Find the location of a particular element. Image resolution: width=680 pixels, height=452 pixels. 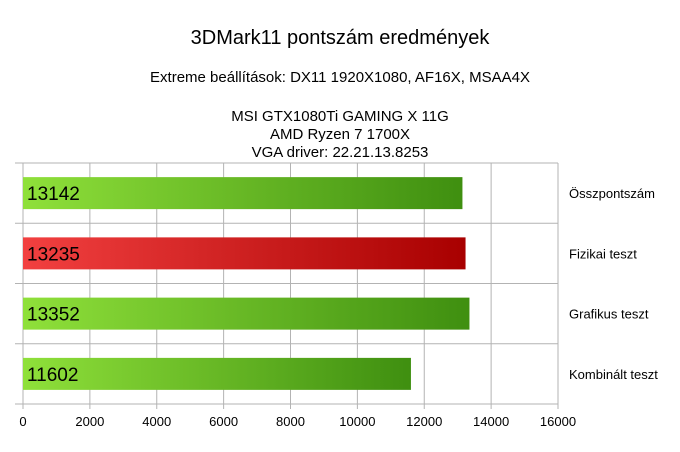

data-label: 11602 is located at coordinates (52, 375).